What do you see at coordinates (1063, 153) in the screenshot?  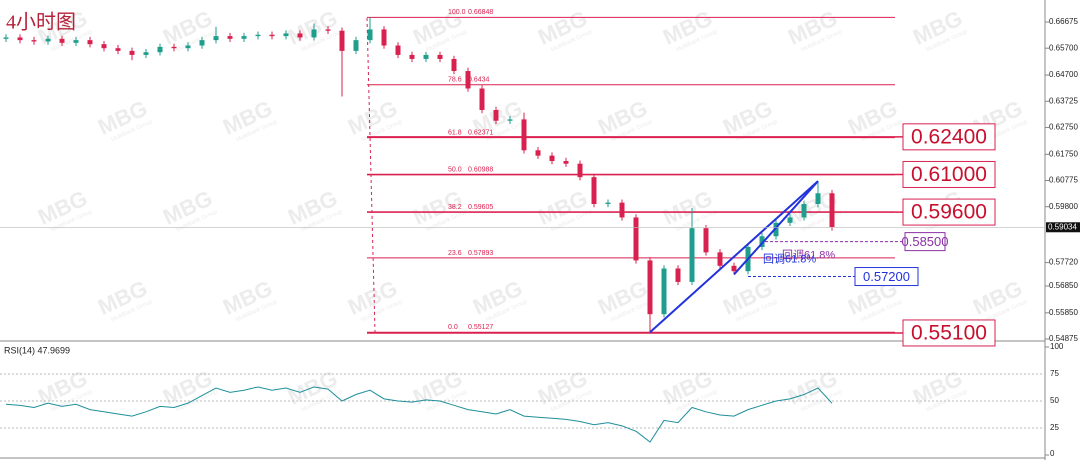 I see `y-tick-label: 0.61750` at bounding box center [1063, 153].